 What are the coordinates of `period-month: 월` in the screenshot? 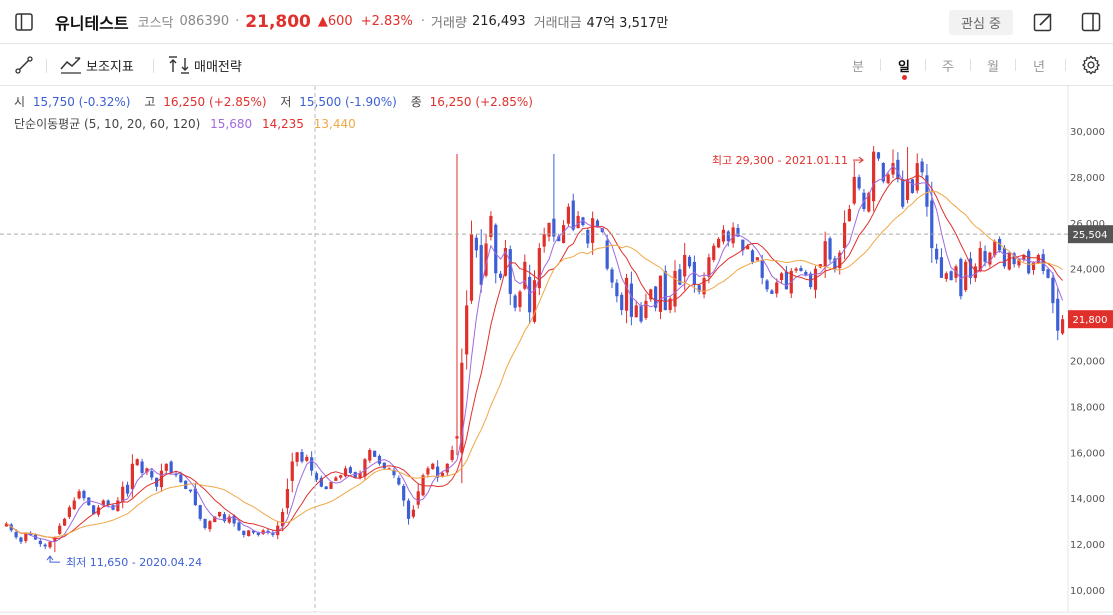 It's located at (993, 67).